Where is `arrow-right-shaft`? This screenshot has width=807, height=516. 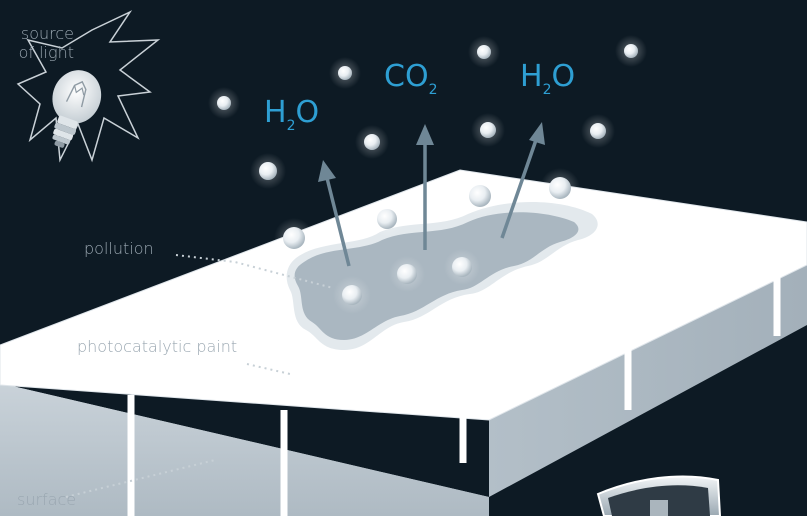 arrow-right-shaft is located at coordinates (519, 189).